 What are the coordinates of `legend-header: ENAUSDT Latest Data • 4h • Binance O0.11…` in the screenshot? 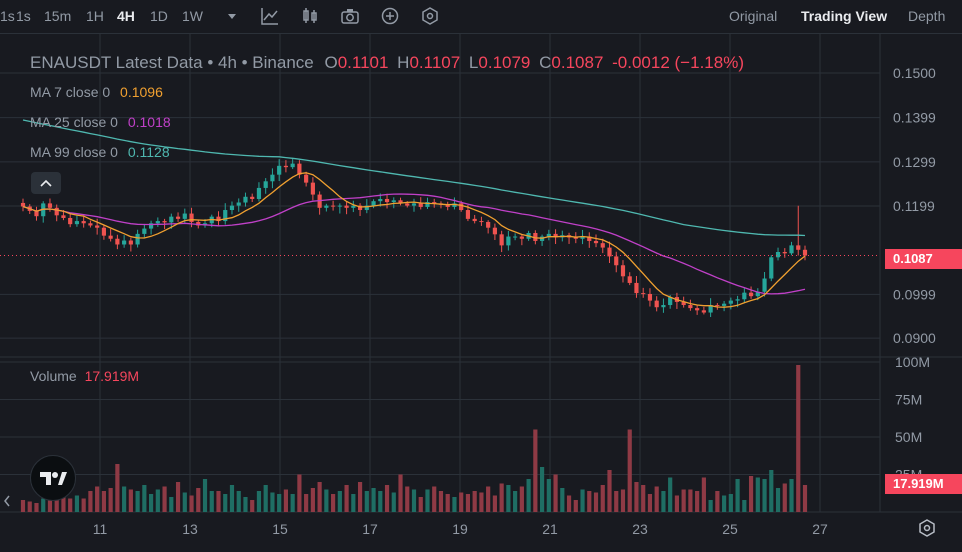 It's located at (387, 63).